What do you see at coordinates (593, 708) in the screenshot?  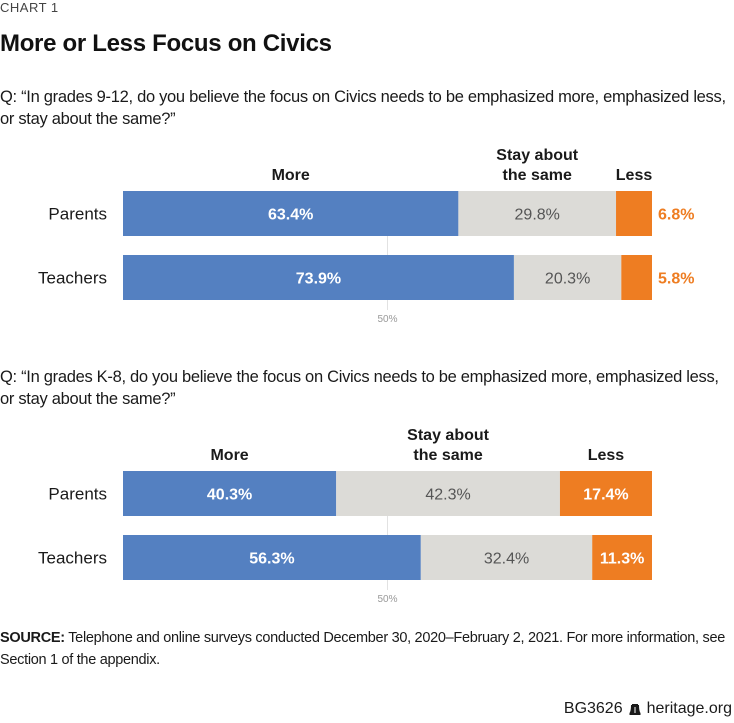 I see `report-code: BG3626` at bounding box center [593, 708].